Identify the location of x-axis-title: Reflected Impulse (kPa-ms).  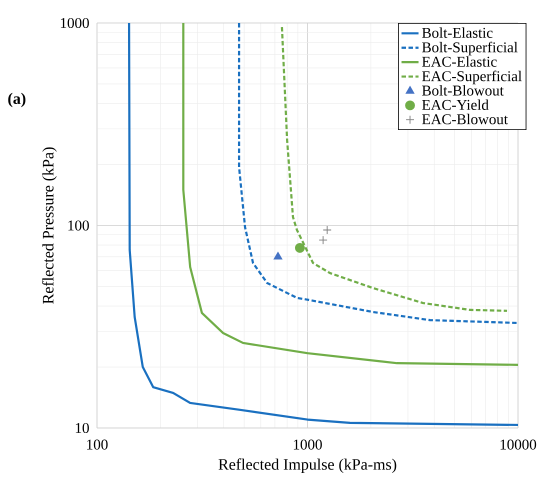
(307, 466).